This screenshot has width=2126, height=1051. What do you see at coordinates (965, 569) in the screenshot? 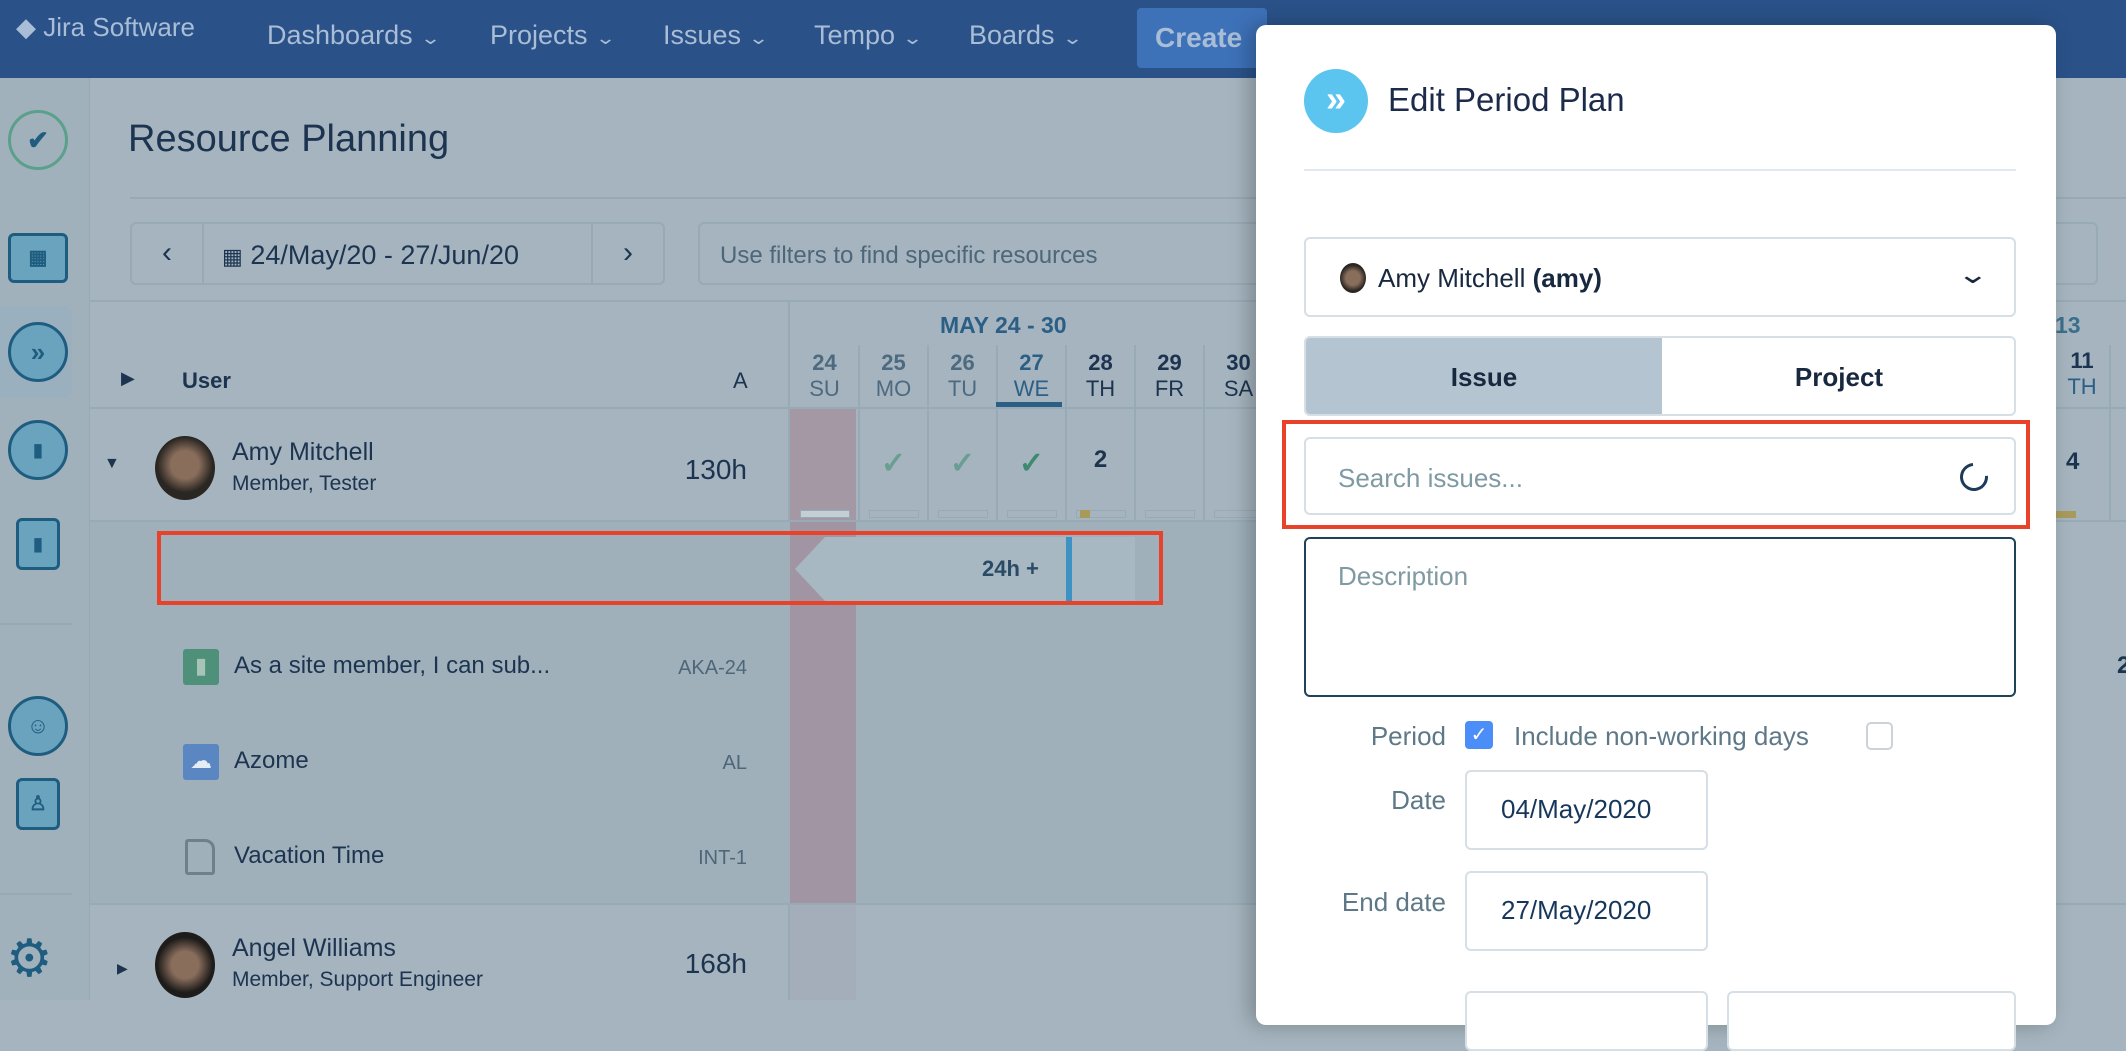
I see `period-plan-bar` at bounding box center [965, 569].